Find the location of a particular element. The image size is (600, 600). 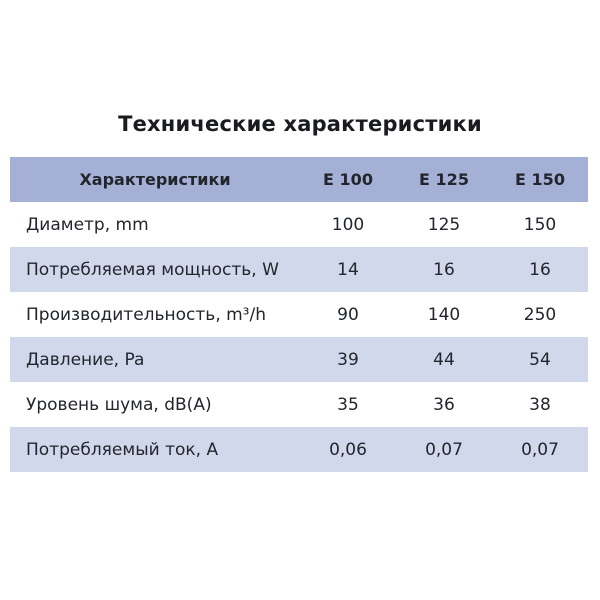

row-value: 150 is located at coordinates (540, 224).